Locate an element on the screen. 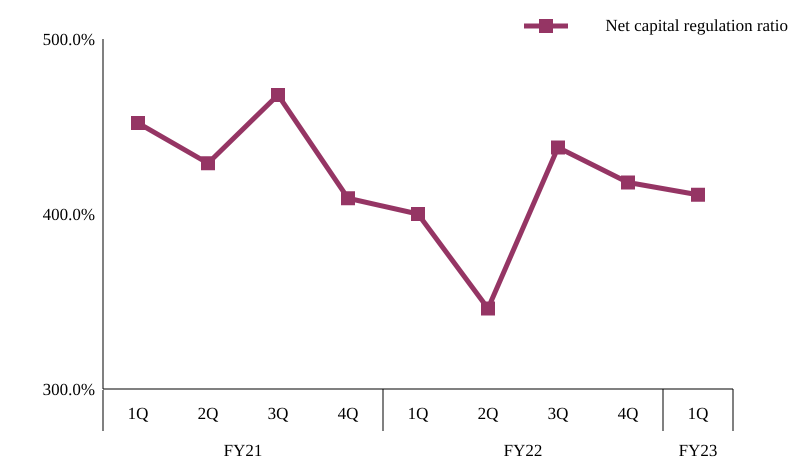 The height and width of the screenshot is (457, 796). y-tick-label: 400.0% is located at coordinates (68, 214).